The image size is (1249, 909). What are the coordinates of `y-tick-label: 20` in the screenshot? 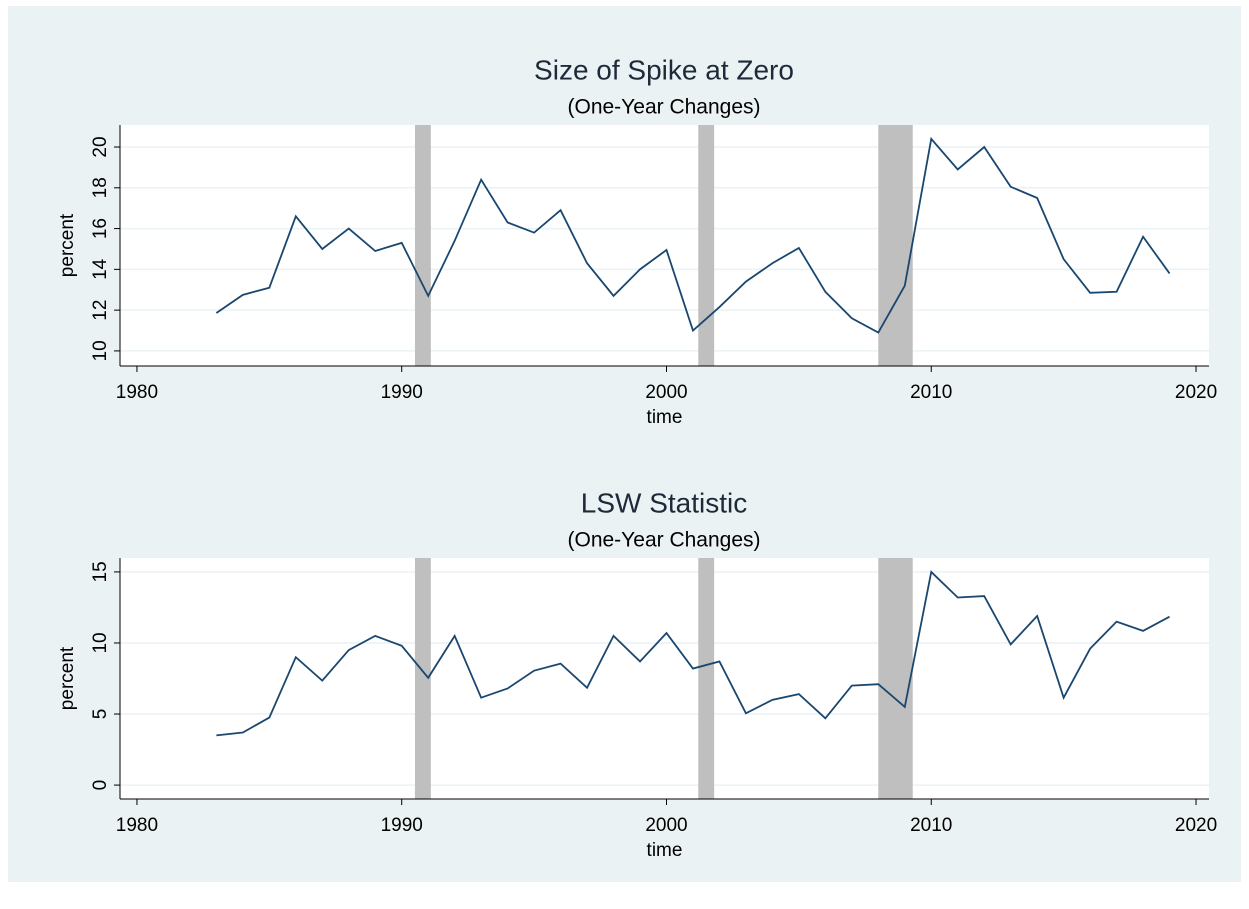 It's located at (100, 146).